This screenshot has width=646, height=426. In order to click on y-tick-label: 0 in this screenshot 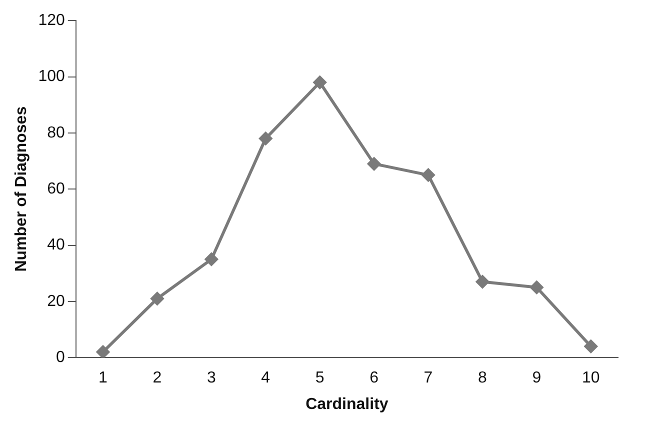, I will do `click(60, 357)`.